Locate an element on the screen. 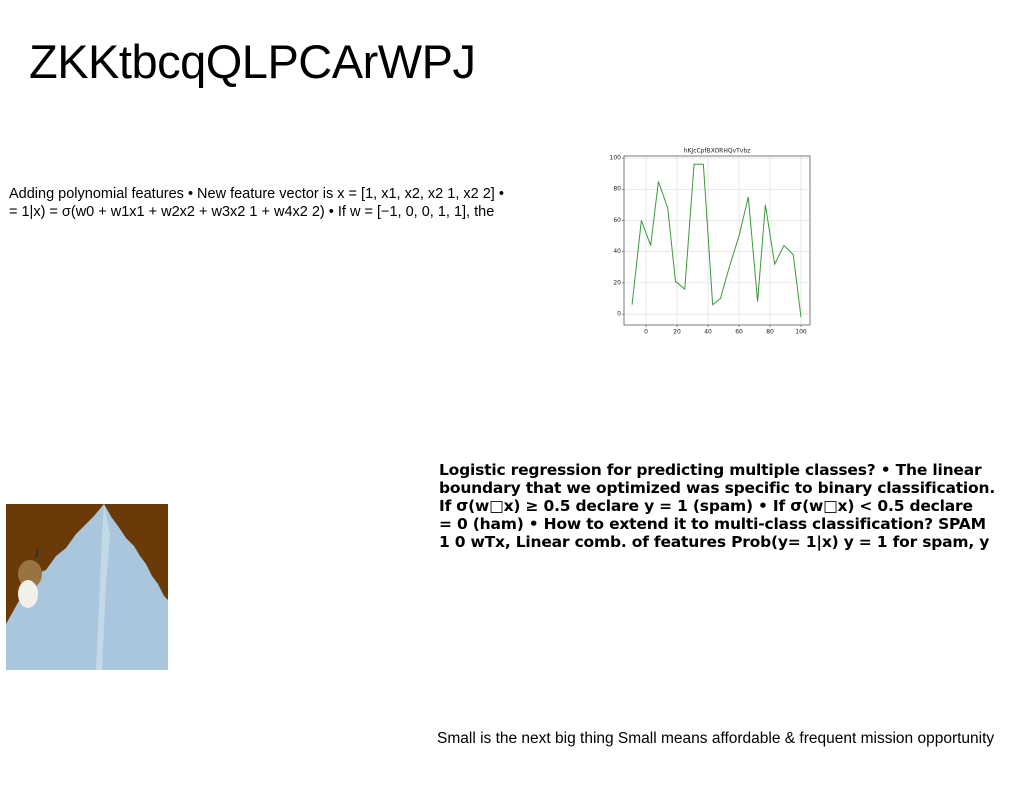 Image resolution: width=1024 pixels, height=788 pixels. antenna is located at coordinates (37, 553).